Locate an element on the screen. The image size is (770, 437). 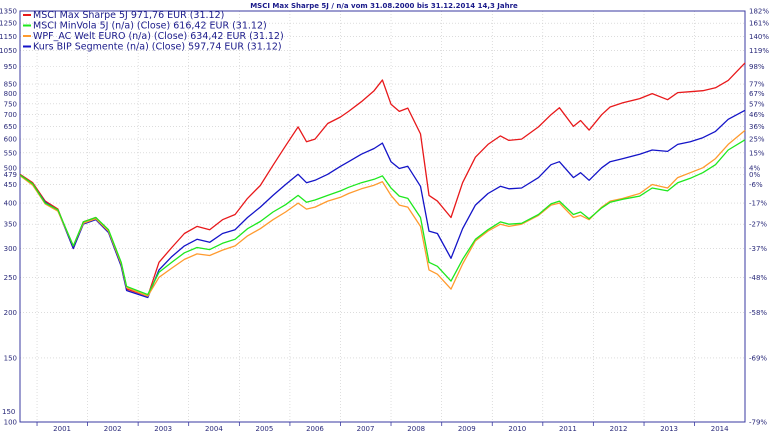
y-tick-label-left: 950 is located at coordinates (10, 67).